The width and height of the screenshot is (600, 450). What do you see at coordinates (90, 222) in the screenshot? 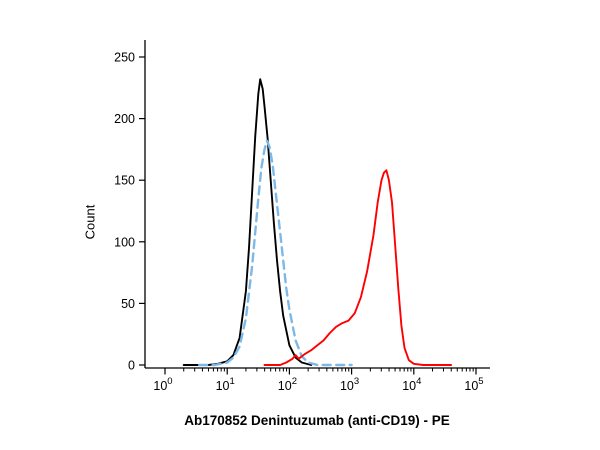
I see `y-axis-label: Count` at bounding box center [90, 222].